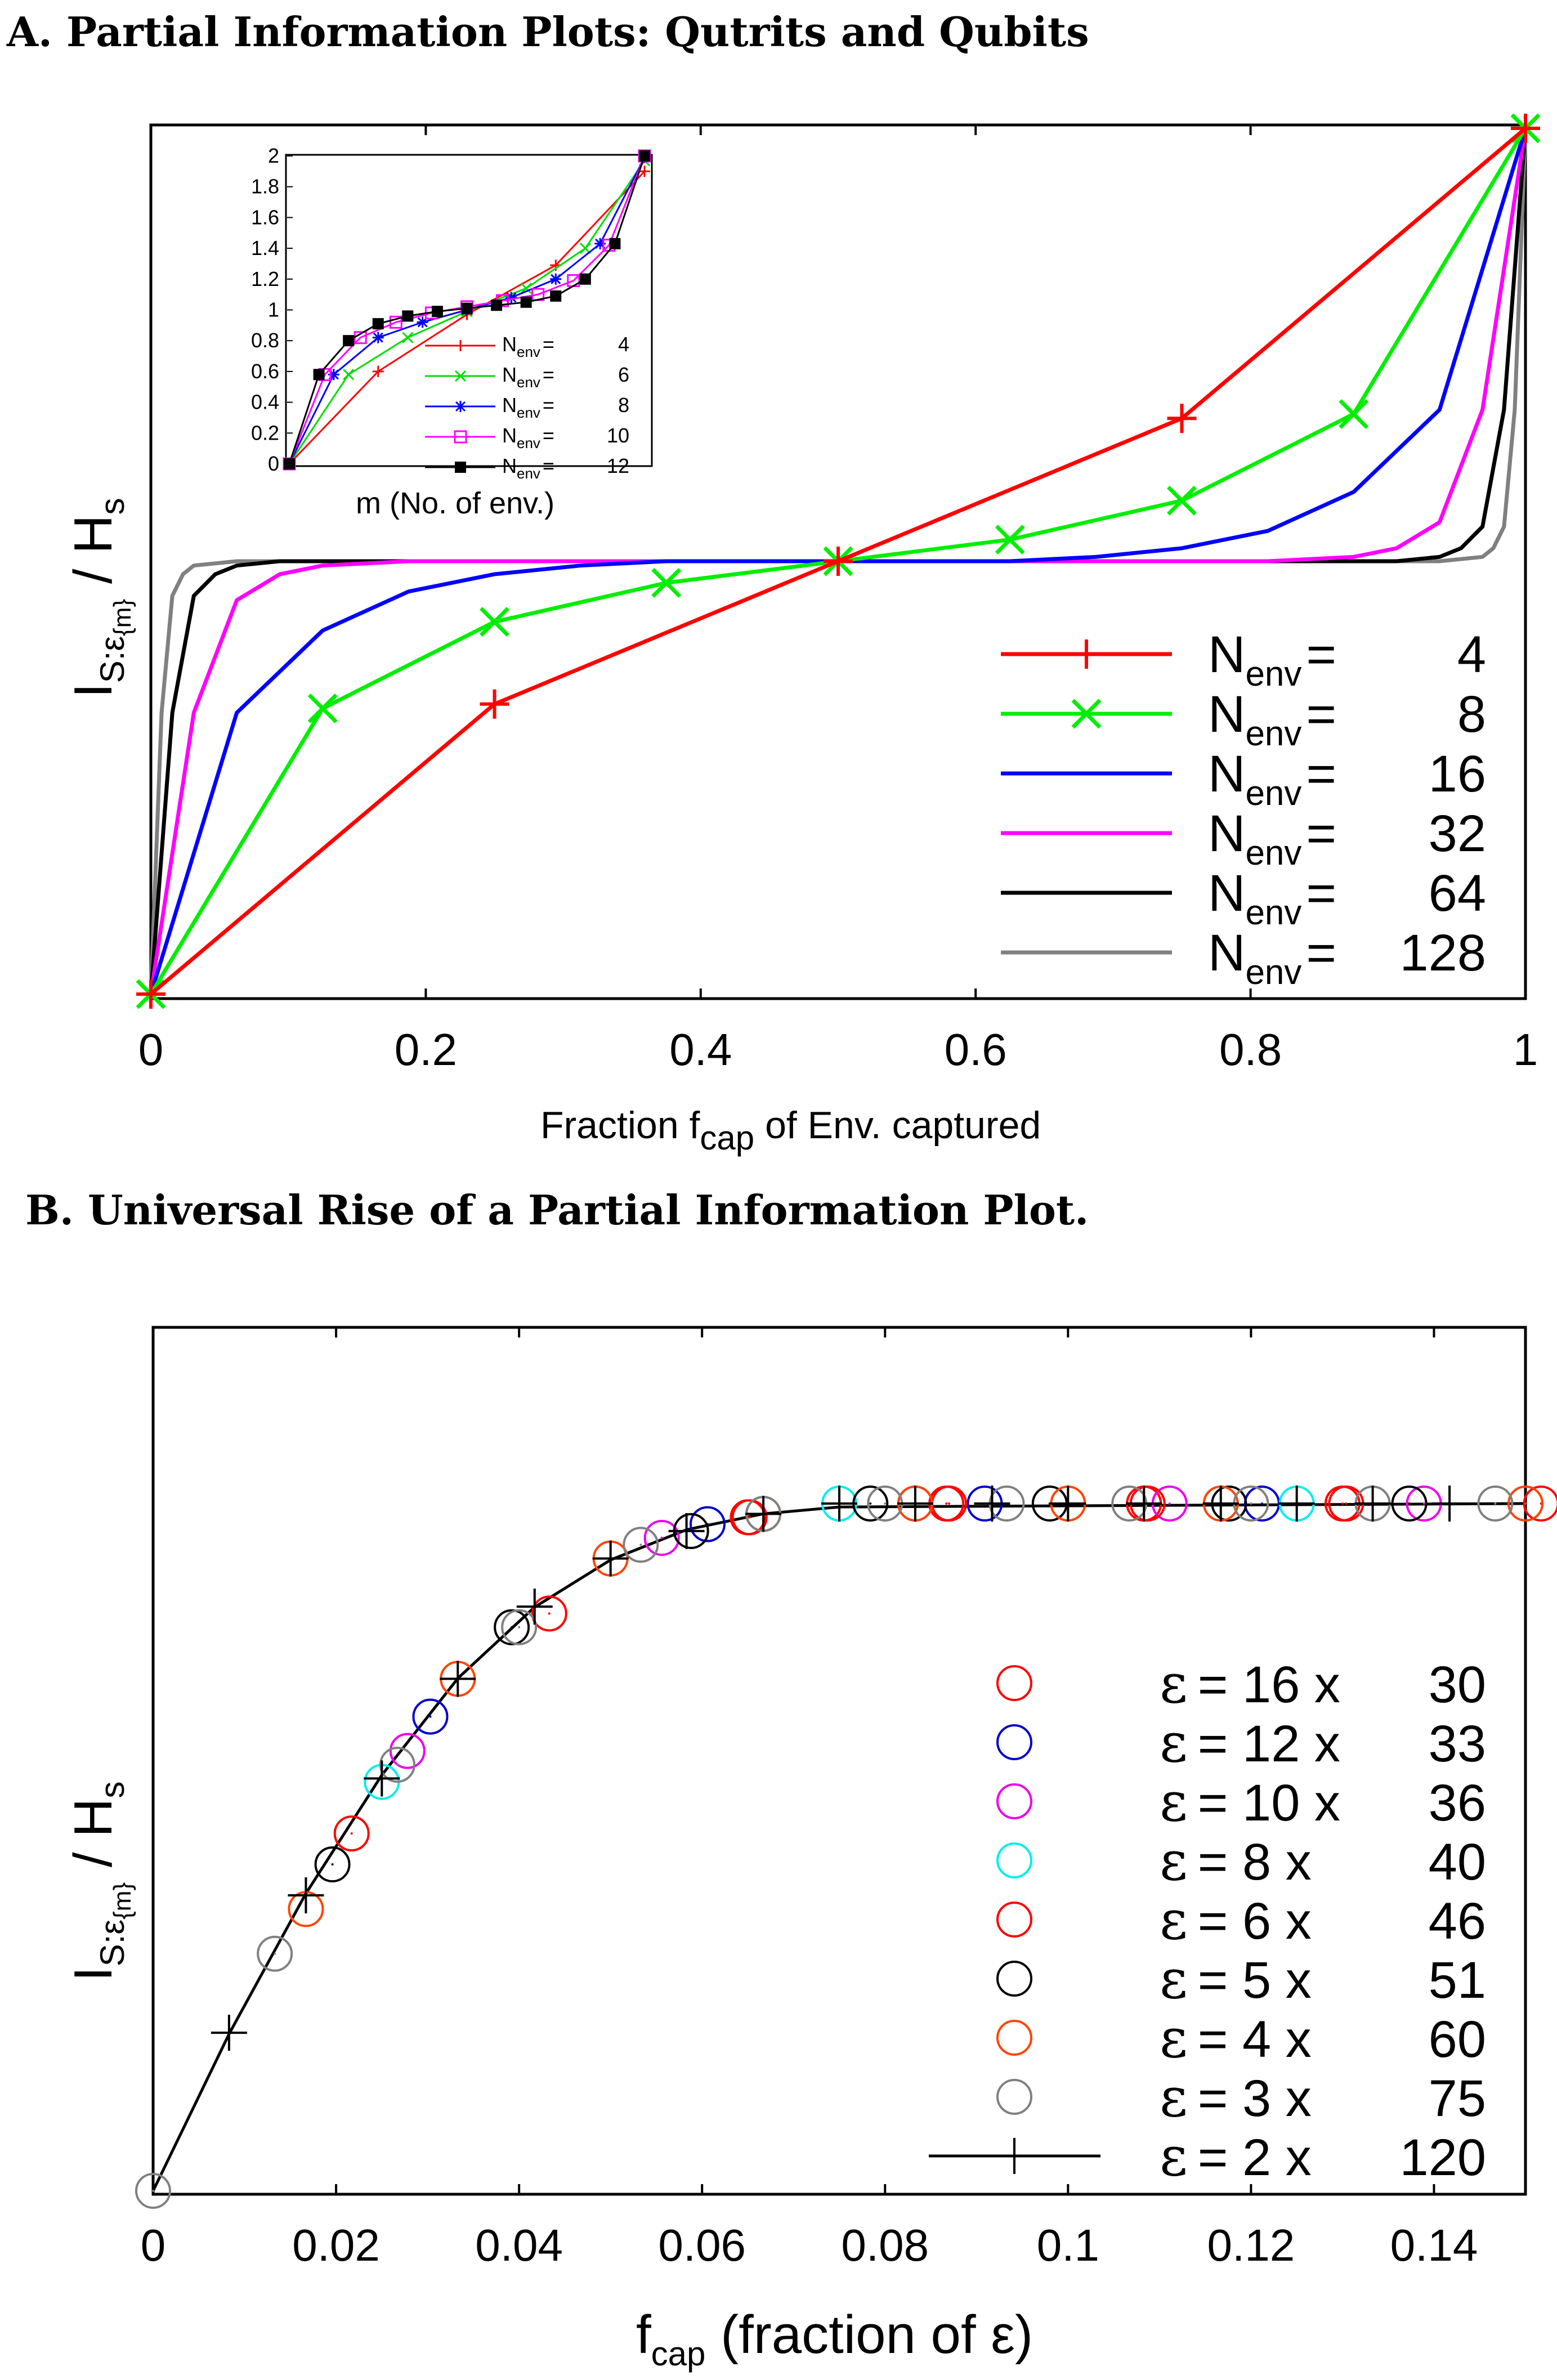 This screenshot has height=2380, width=1557. I want to click on legend-a-value: 64, so click(1457, 893).